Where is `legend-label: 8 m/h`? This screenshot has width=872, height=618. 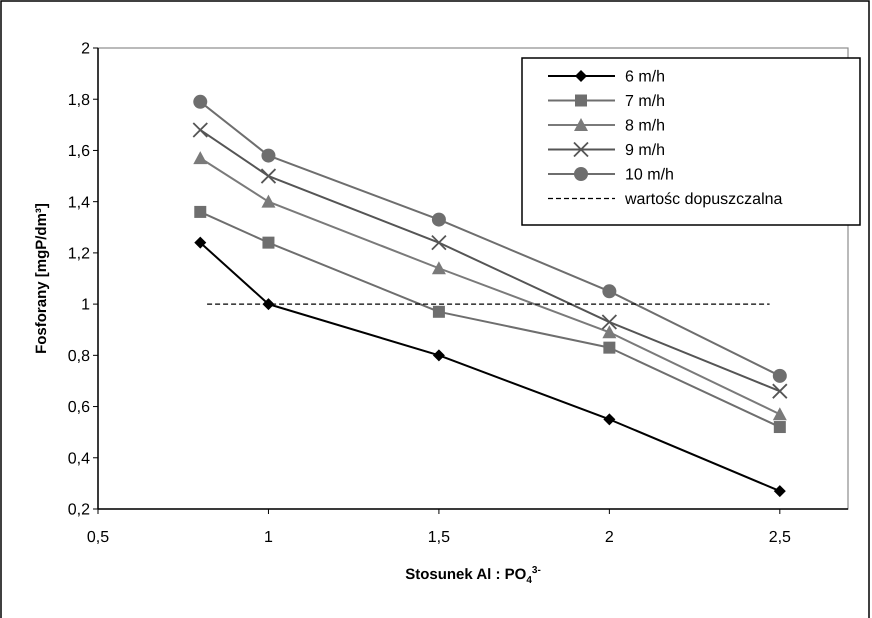
legend-label: 8 m/h is located at coordinates (645, 126).